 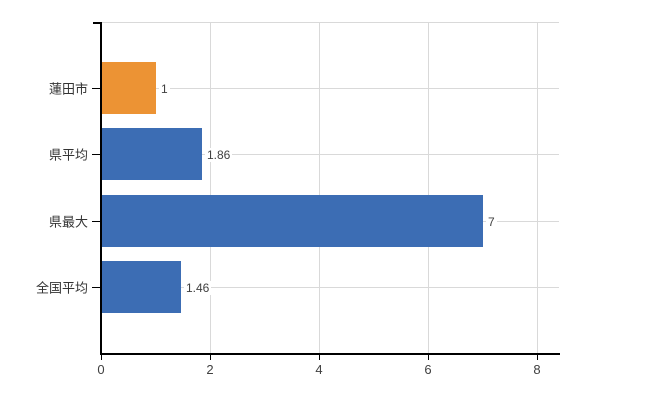 What do you see at coordinates (68, 155) in the screenshot?
I see `category-label: 県平均` at bounding box center [68, 155].